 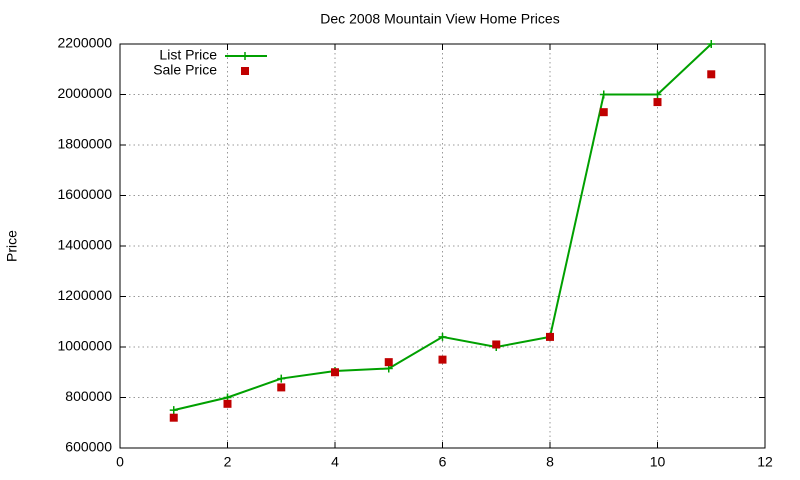 I want to click on legend-label: List Price, so click(x=188, y=55).